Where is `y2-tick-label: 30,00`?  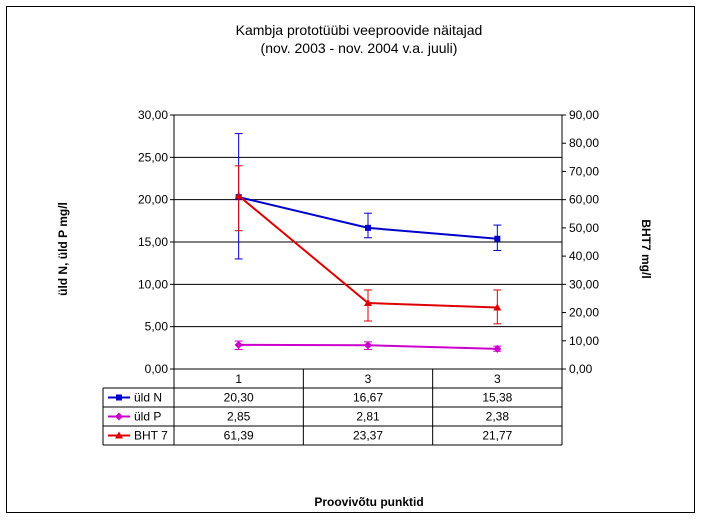
y2-tick-label: 30,00 is located at coordinates (584, 284).